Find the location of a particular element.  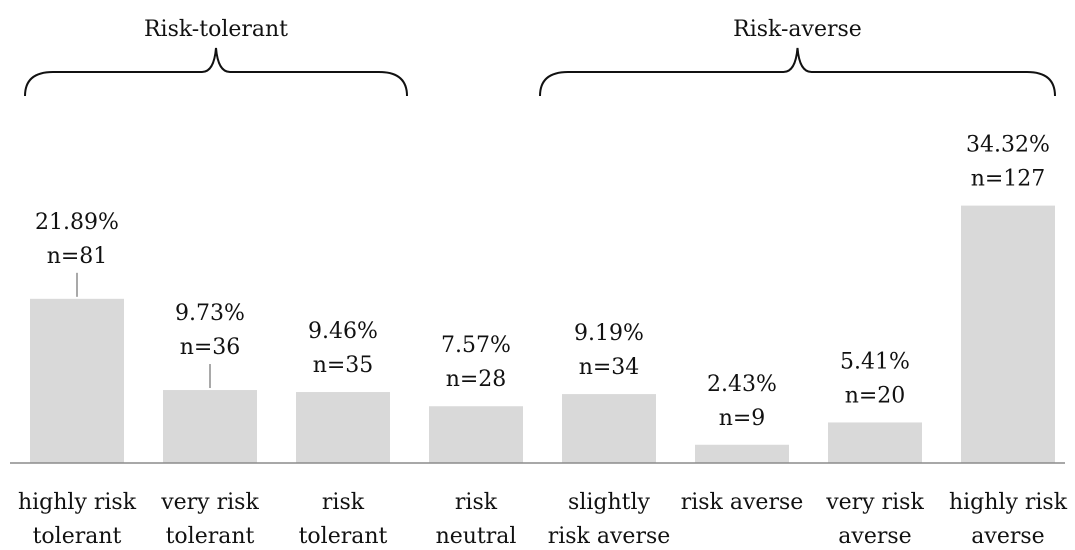

group-brackets: Risk-tolerant Risk-averse is located at coordinates (540, 57).